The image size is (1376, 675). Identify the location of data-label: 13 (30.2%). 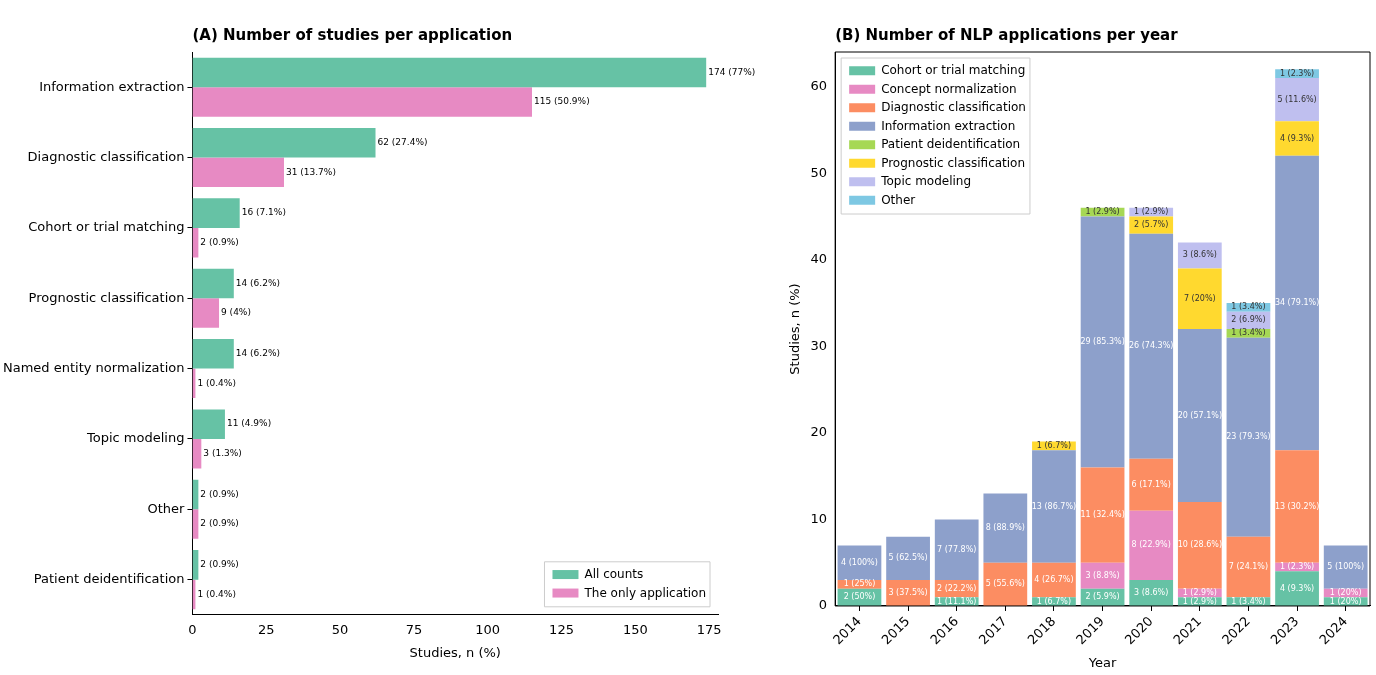
(1297, 506).